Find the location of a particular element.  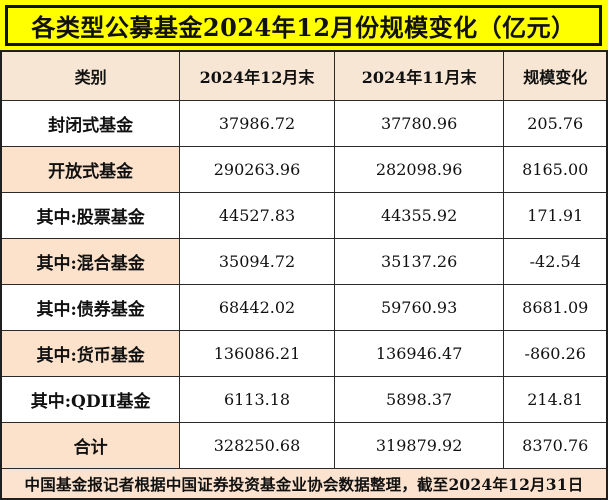

column-header-change: 规模变化 is located at coordinates (555, 75).